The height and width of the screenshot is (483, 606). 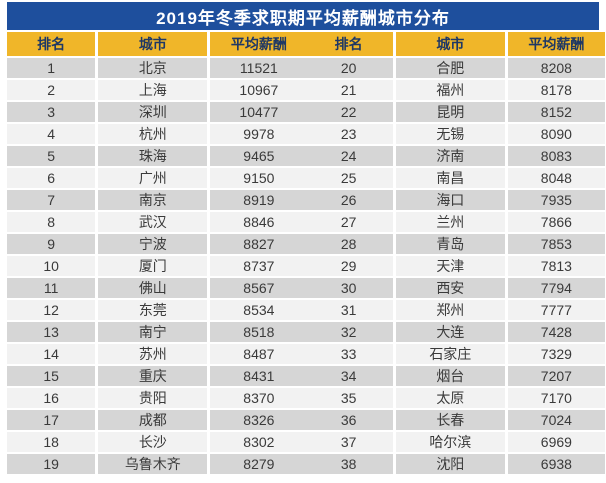 What do you see at coordinates (348, 266) in the screenshot?
I see `rank-cell: 29` at bounding box center [348, 266].